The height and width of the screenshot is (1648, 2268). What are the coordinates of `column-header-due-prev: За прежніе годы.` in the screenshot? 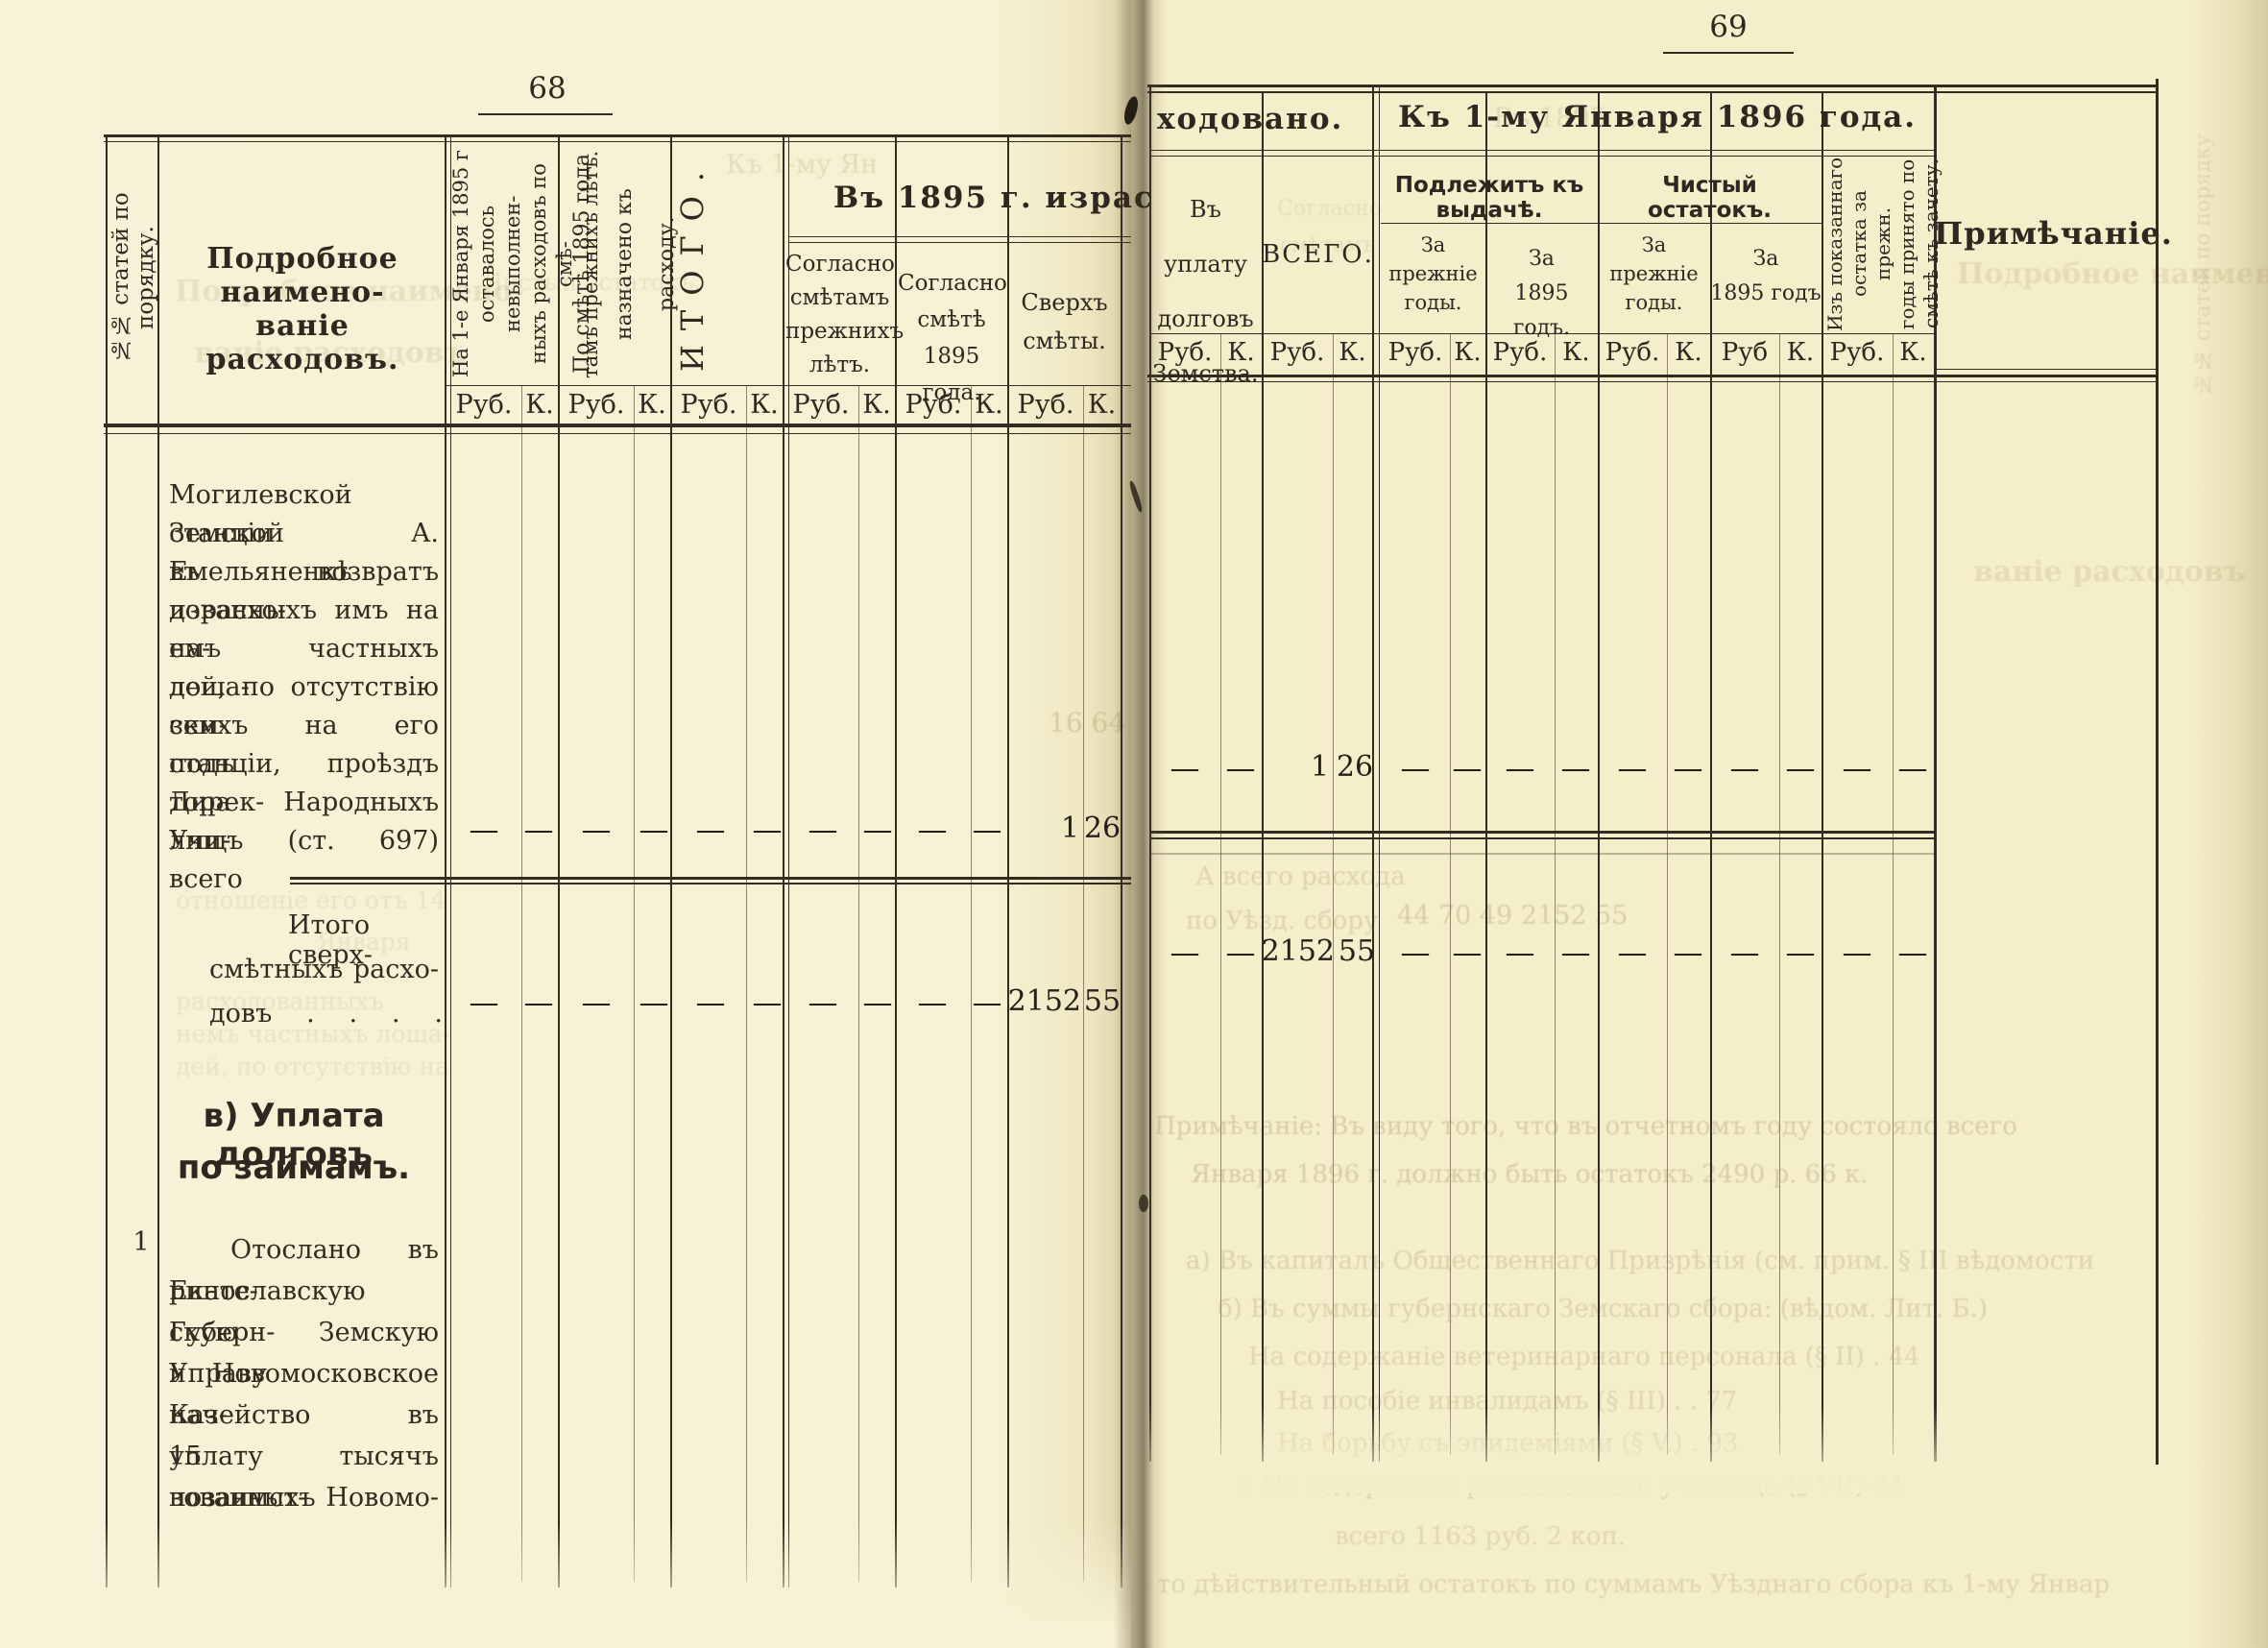 It's located at (1433, 273).